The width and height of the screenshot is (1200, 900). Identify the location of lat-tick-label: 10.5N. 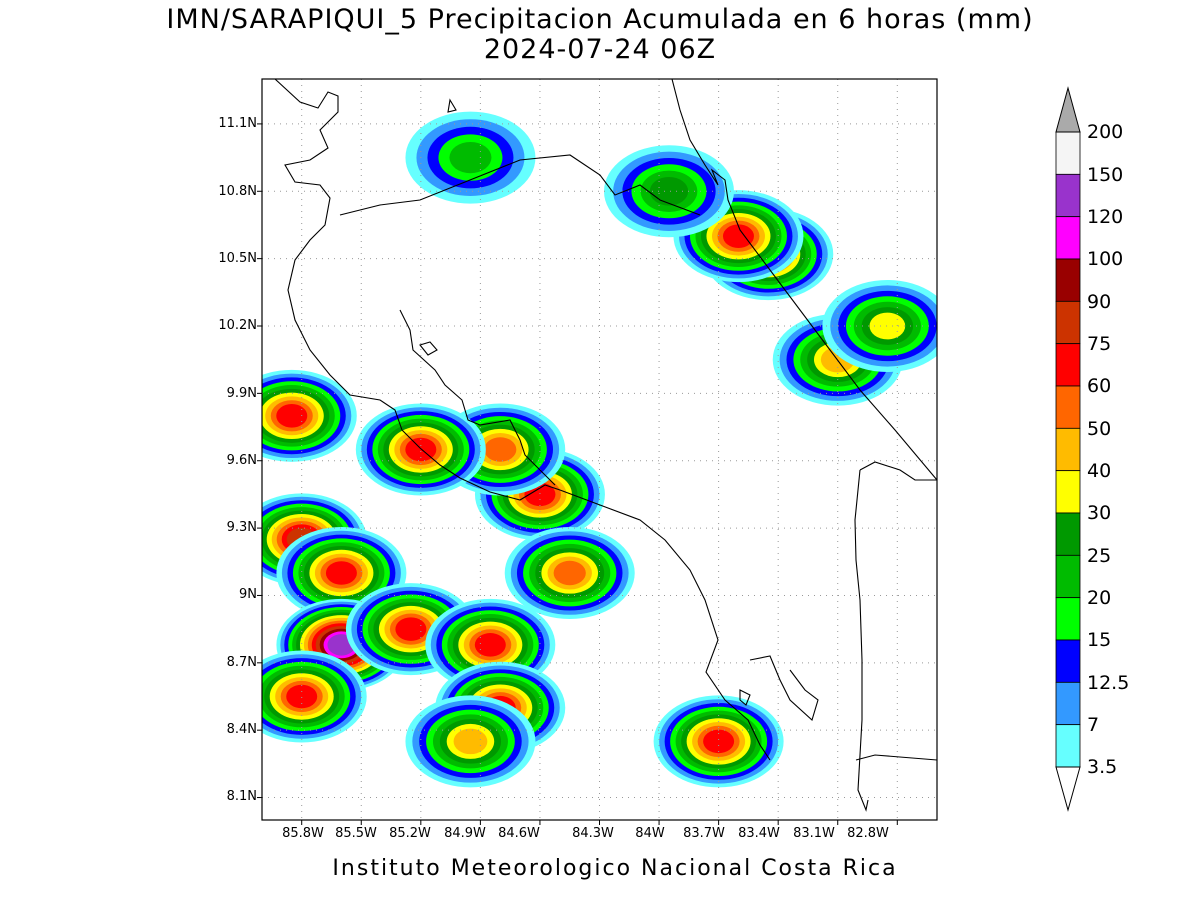
(237, 258).